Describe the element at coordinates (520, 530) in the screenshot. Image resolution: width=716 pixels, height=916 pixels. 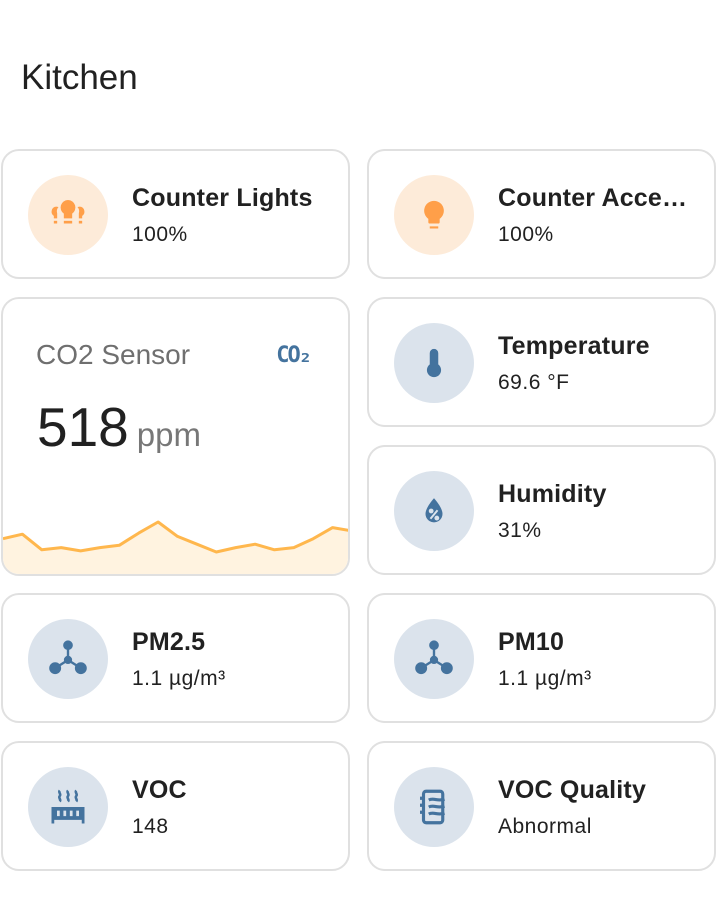
I see `entity-state: 31%` at that location.